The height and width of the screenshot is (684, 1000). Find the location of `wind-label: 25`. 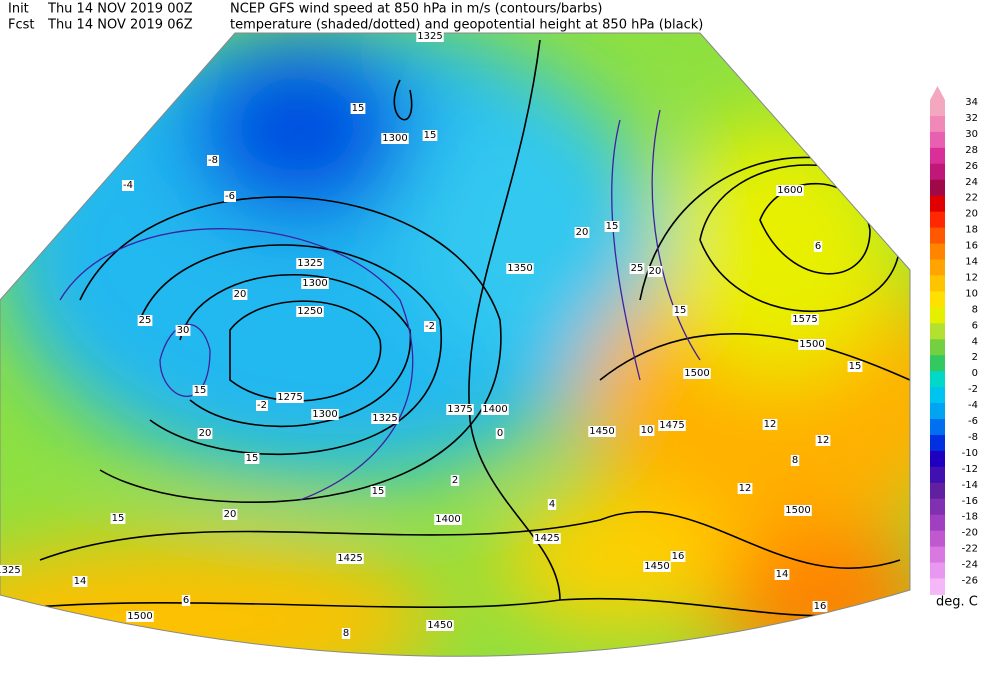

wind-label: 25 is located at coordinates (637, 268).